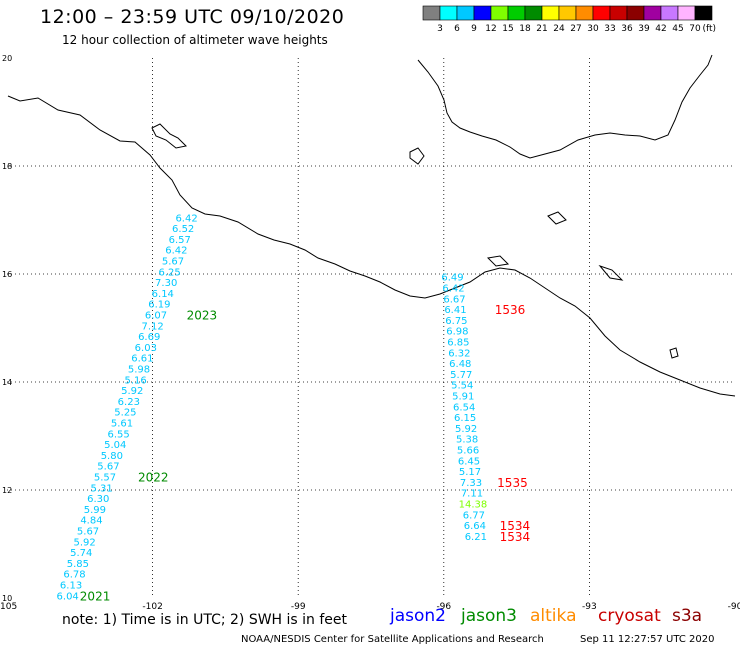  Describe the element at coordinates (644, 29) in the screenshot. I see `colorbar-label: 39` at that location.